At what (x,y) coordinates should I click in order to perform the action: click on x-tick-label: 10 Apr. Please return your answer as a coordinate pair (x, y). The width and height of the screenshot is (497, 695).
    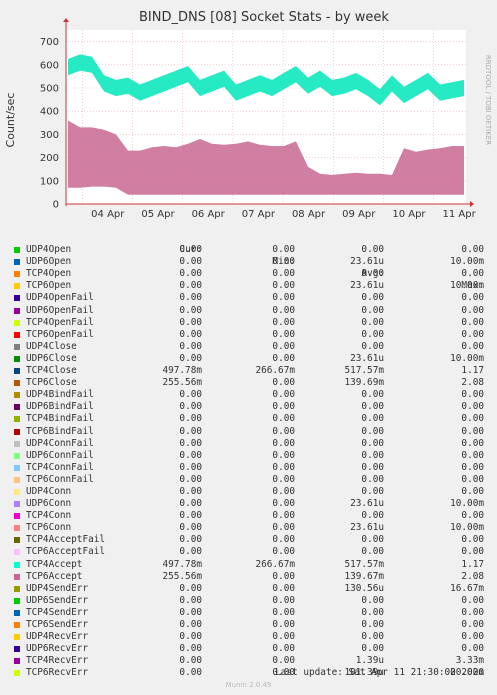
    Looking at the image, I should click on (409, 214).